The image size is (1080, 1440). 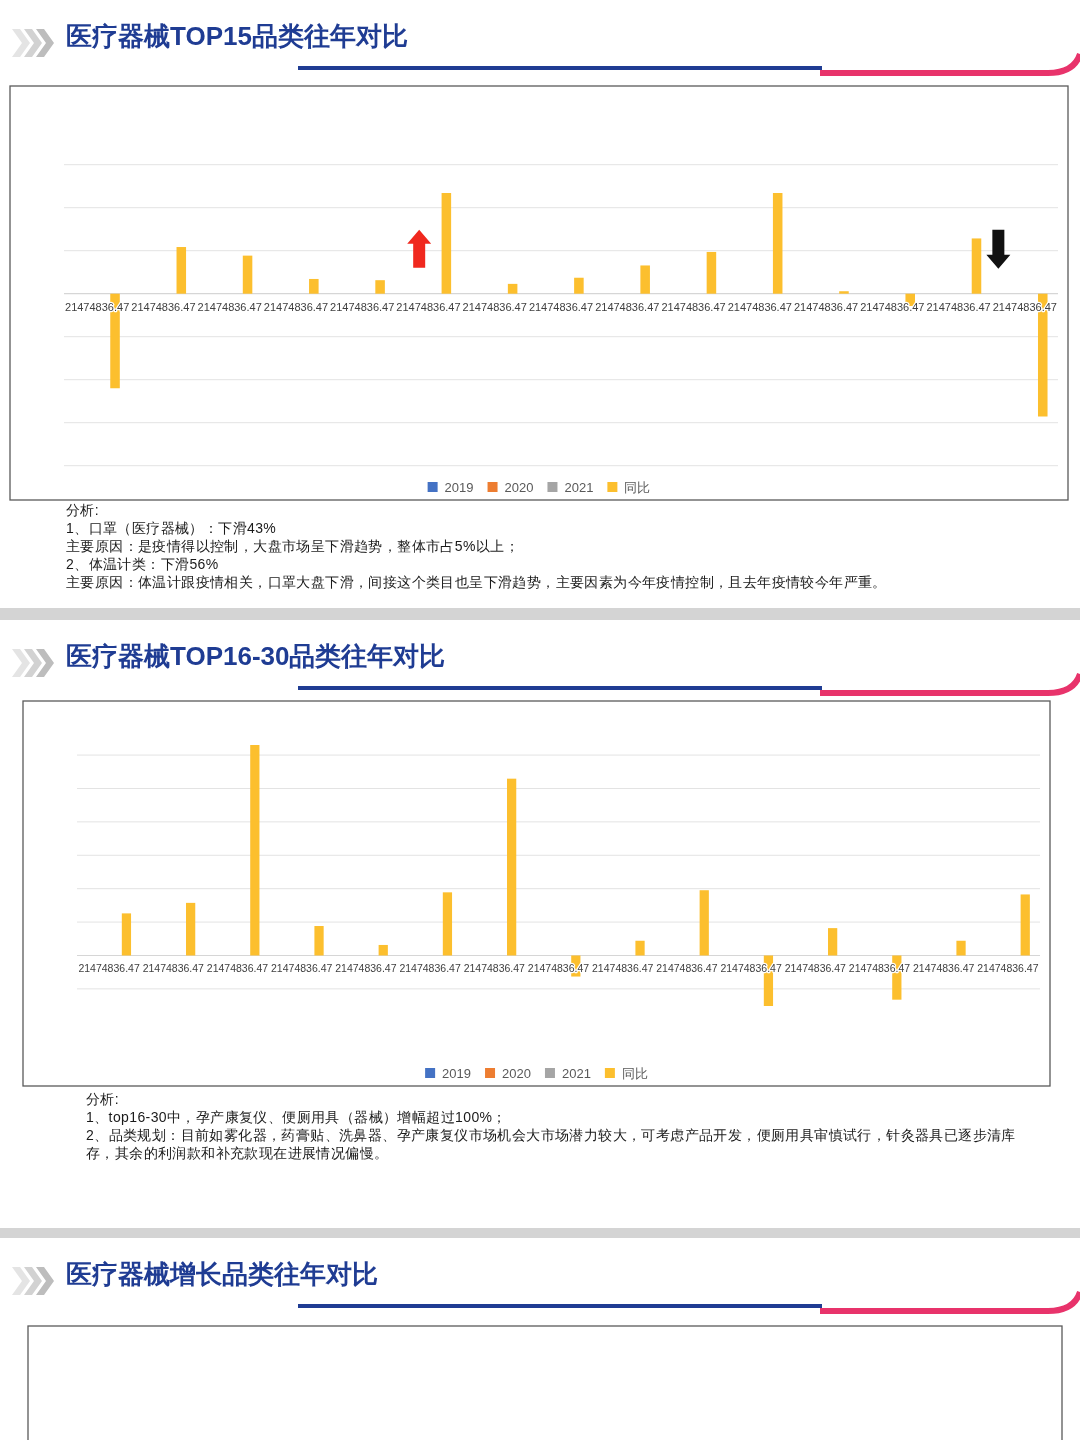 What do you see at coordinates (172, 528) in the screenshot?
I see `text: 1、口罩（医疗器械）：下滑43%` at bounding box center [172, 528].